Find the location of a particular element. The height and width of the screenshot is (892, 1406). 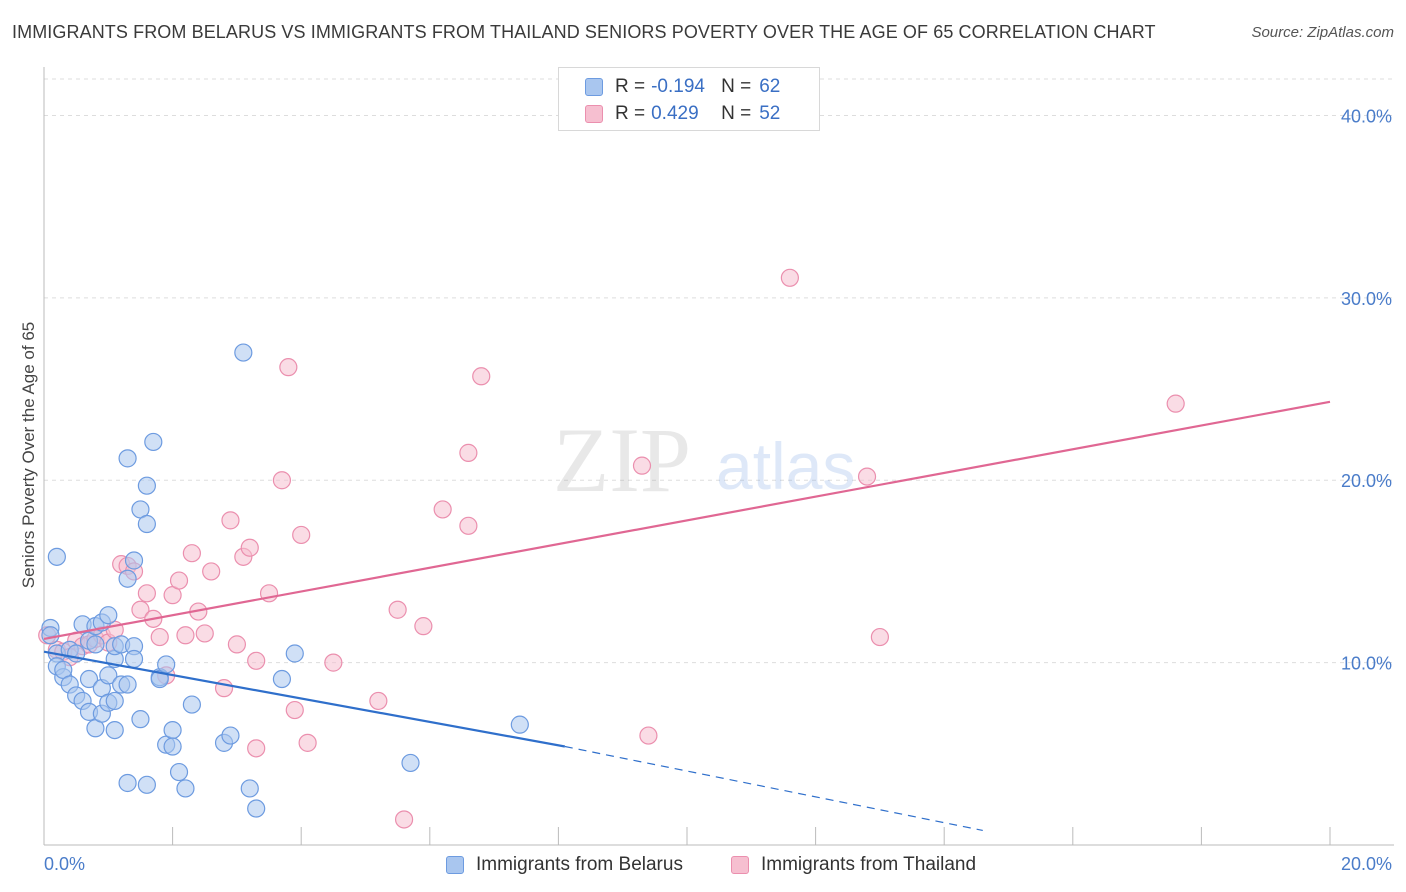

y-axis-label: Seniors Poverty Over the Age of 65 is located at coordinates (28, 455).